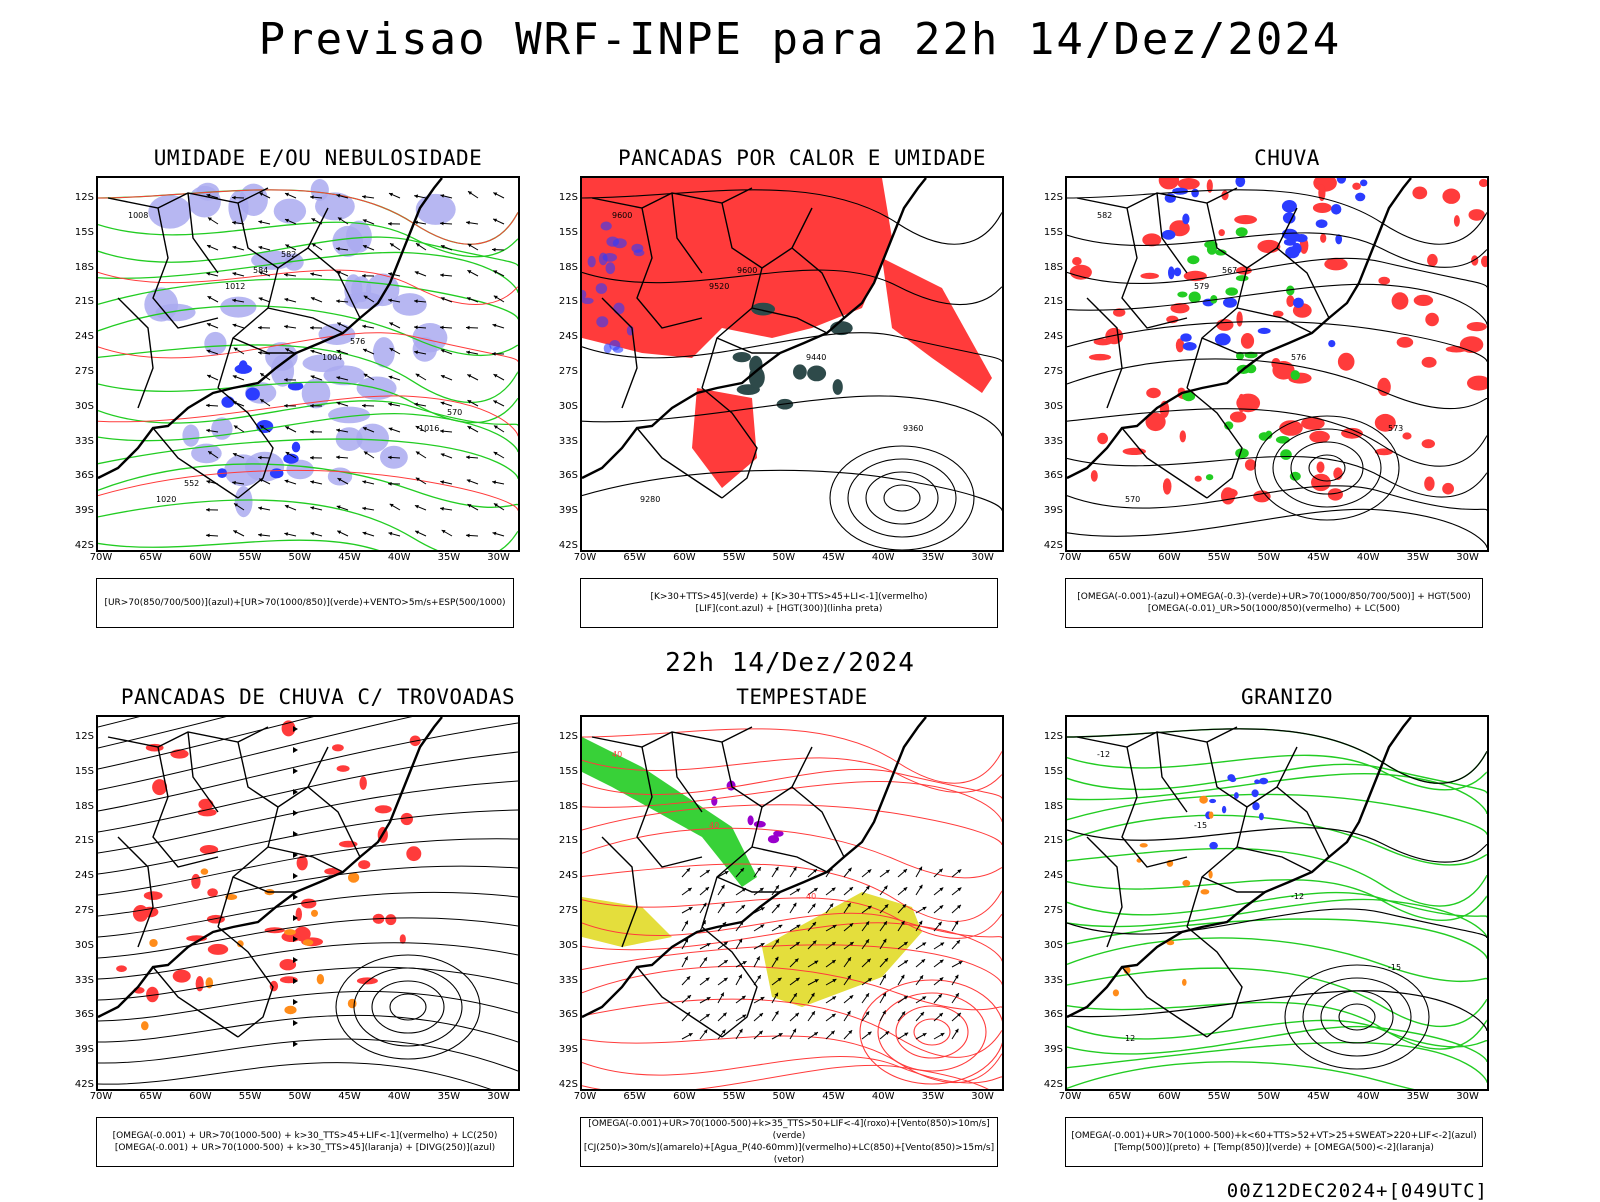  What do you see at coordinates (937, 325) in the screenshot?
I see `instability-area` at bounding box center [937, 325].